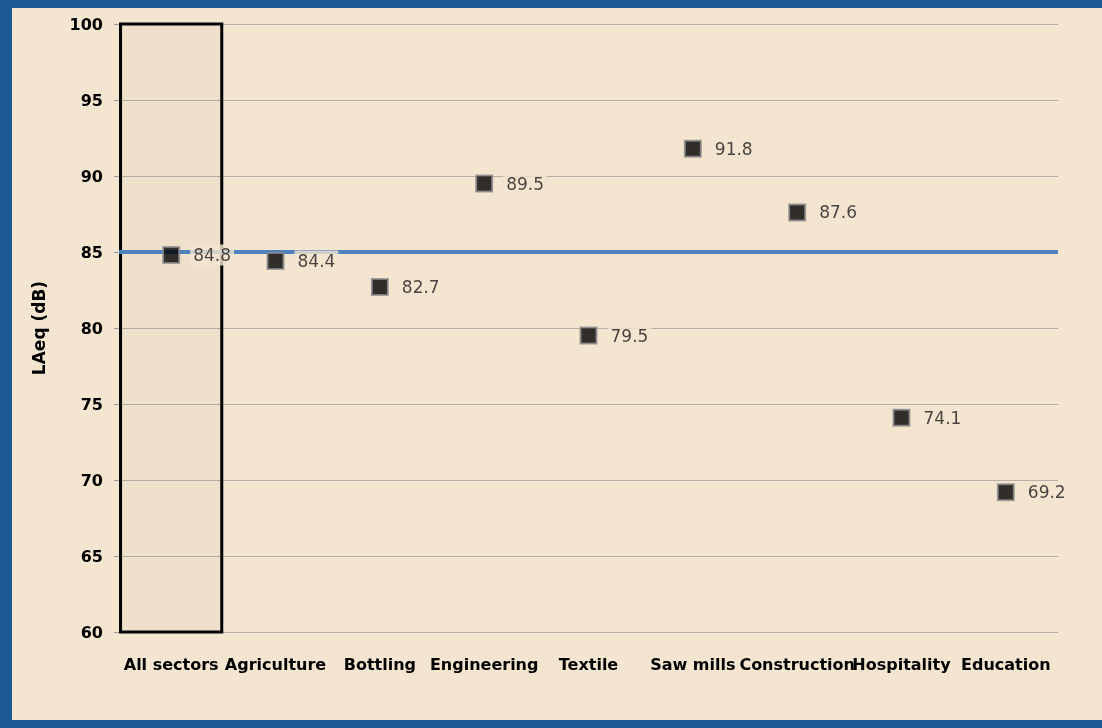 This screenshot has width=1102, height=728. What do you see at coordinates (212, 255) in the screenshot?
I see `data-label: 84.8` at bounding box center [212, 255].